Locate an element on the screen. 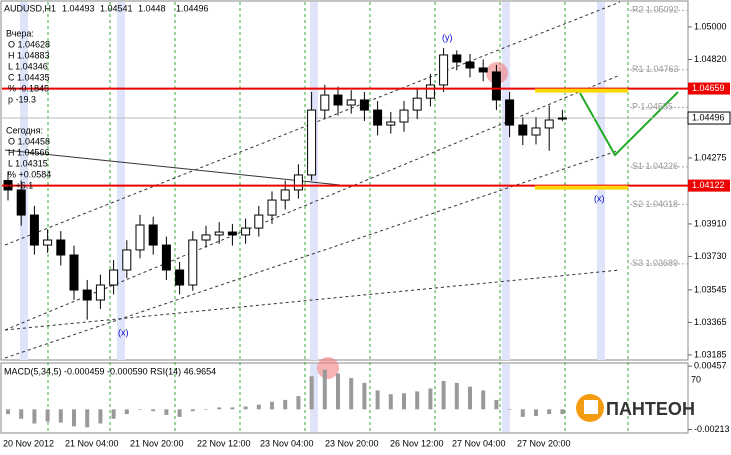 The height and width of the screenshot is (455, 731). y-tick-label: 1.03545 is located at coordinates (710, 289).